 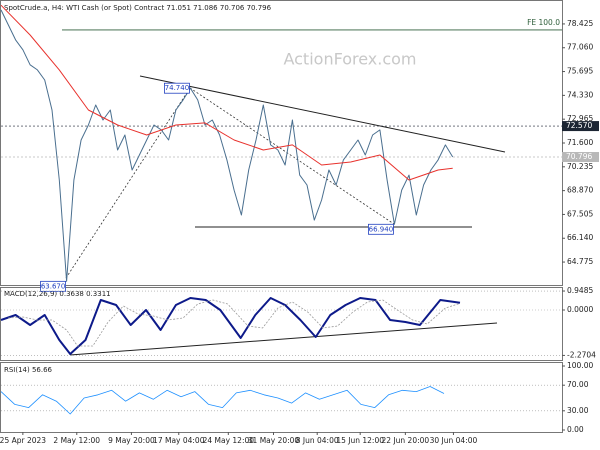 I want to click on rsi-panel, so click(x=281, y=397).